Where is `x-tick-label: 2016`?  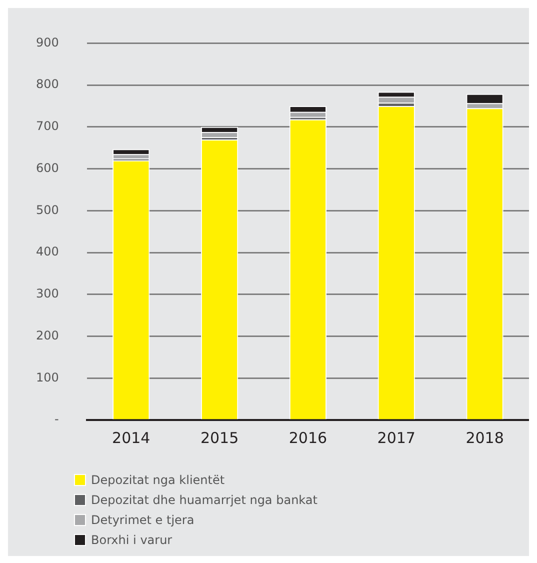 x-tick-label: 2016 is located at coordinates (308, 437).